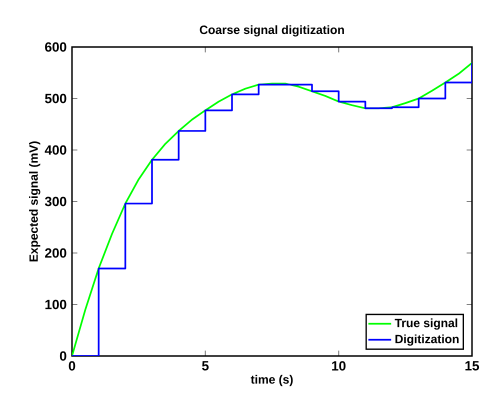 This screenshot has width=485, height=403. I want to click on x-tick-label: 5, so click(205, 365).